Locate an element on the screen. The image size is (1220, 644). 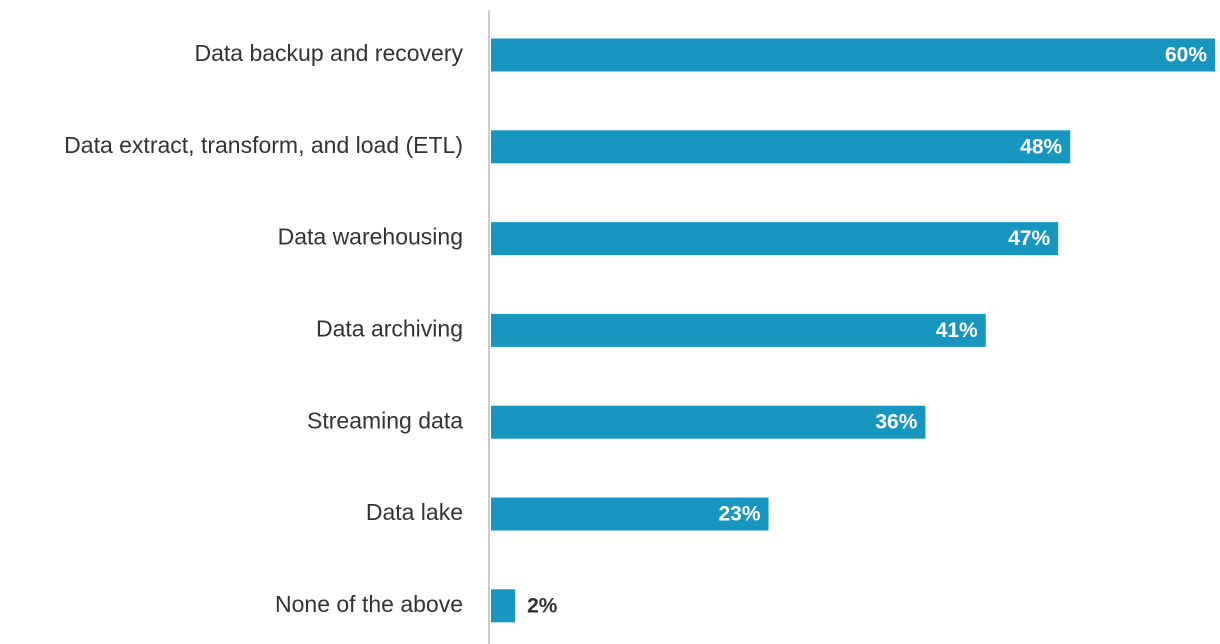
category-label: Data warehousing is located at coordinates (370, 237).